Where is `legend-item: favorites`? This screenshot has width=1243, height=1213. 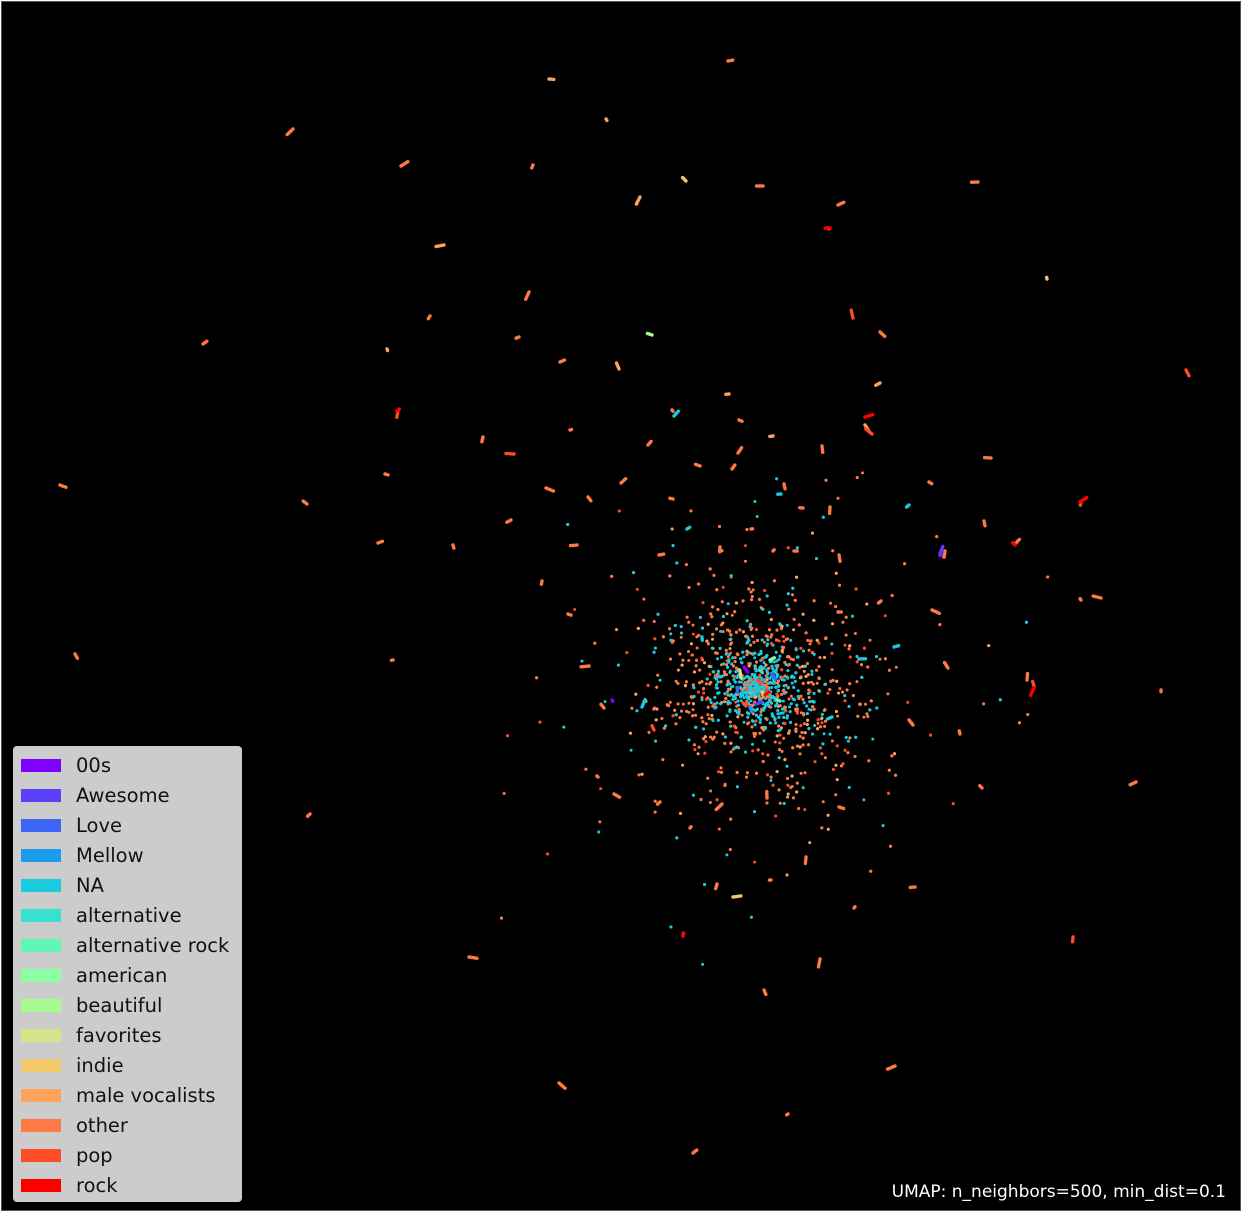
legend-item: favorites is located at coordinates (127, 1036).